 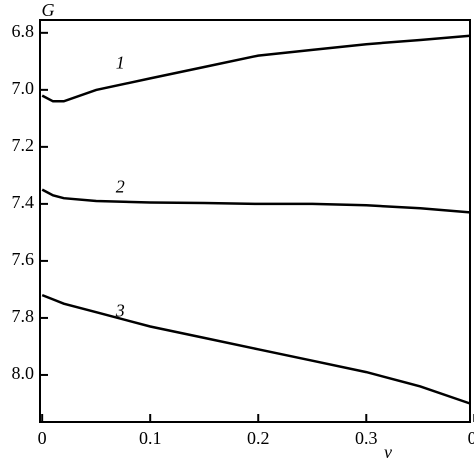 What do you see at coordinates (42, 438) in the screenshot?
I see `x-tick-label: 0` at bounding box center [42, 438].